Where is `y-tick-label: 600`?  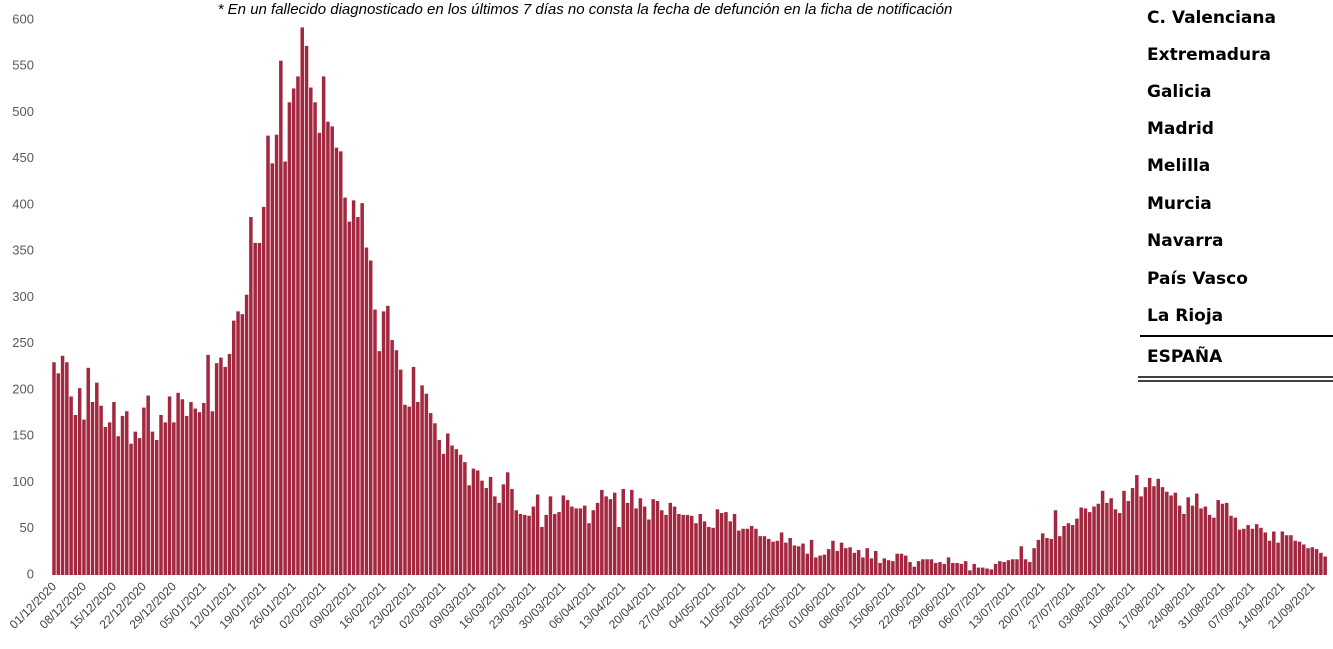 y-tick-label: 600 is located at coordinates (23, 18).